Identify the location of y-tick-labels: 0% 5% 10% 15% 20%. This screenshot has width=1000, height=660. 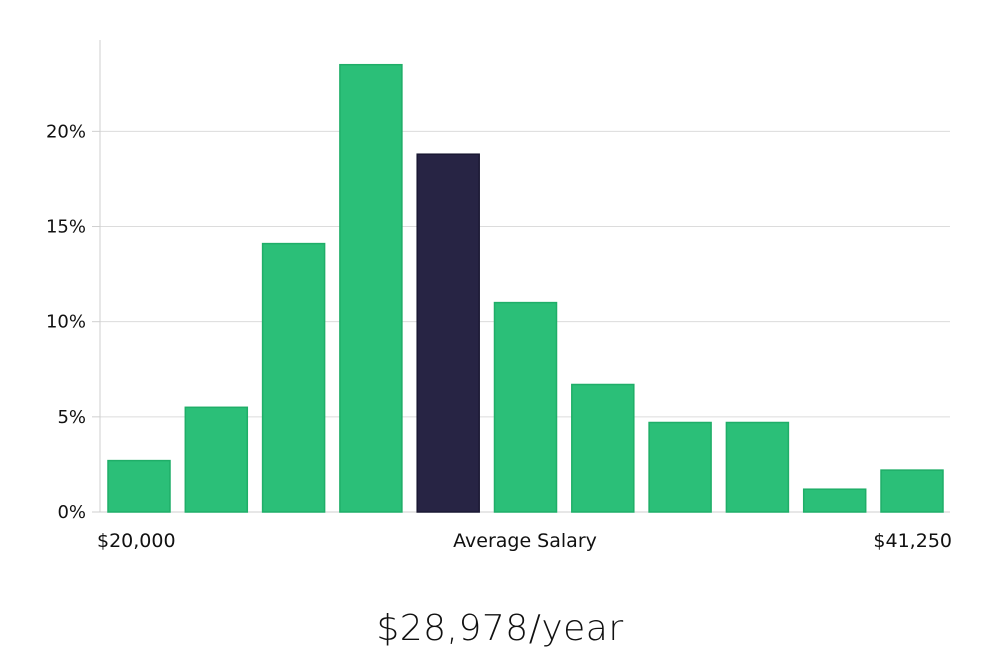
(66, 322).